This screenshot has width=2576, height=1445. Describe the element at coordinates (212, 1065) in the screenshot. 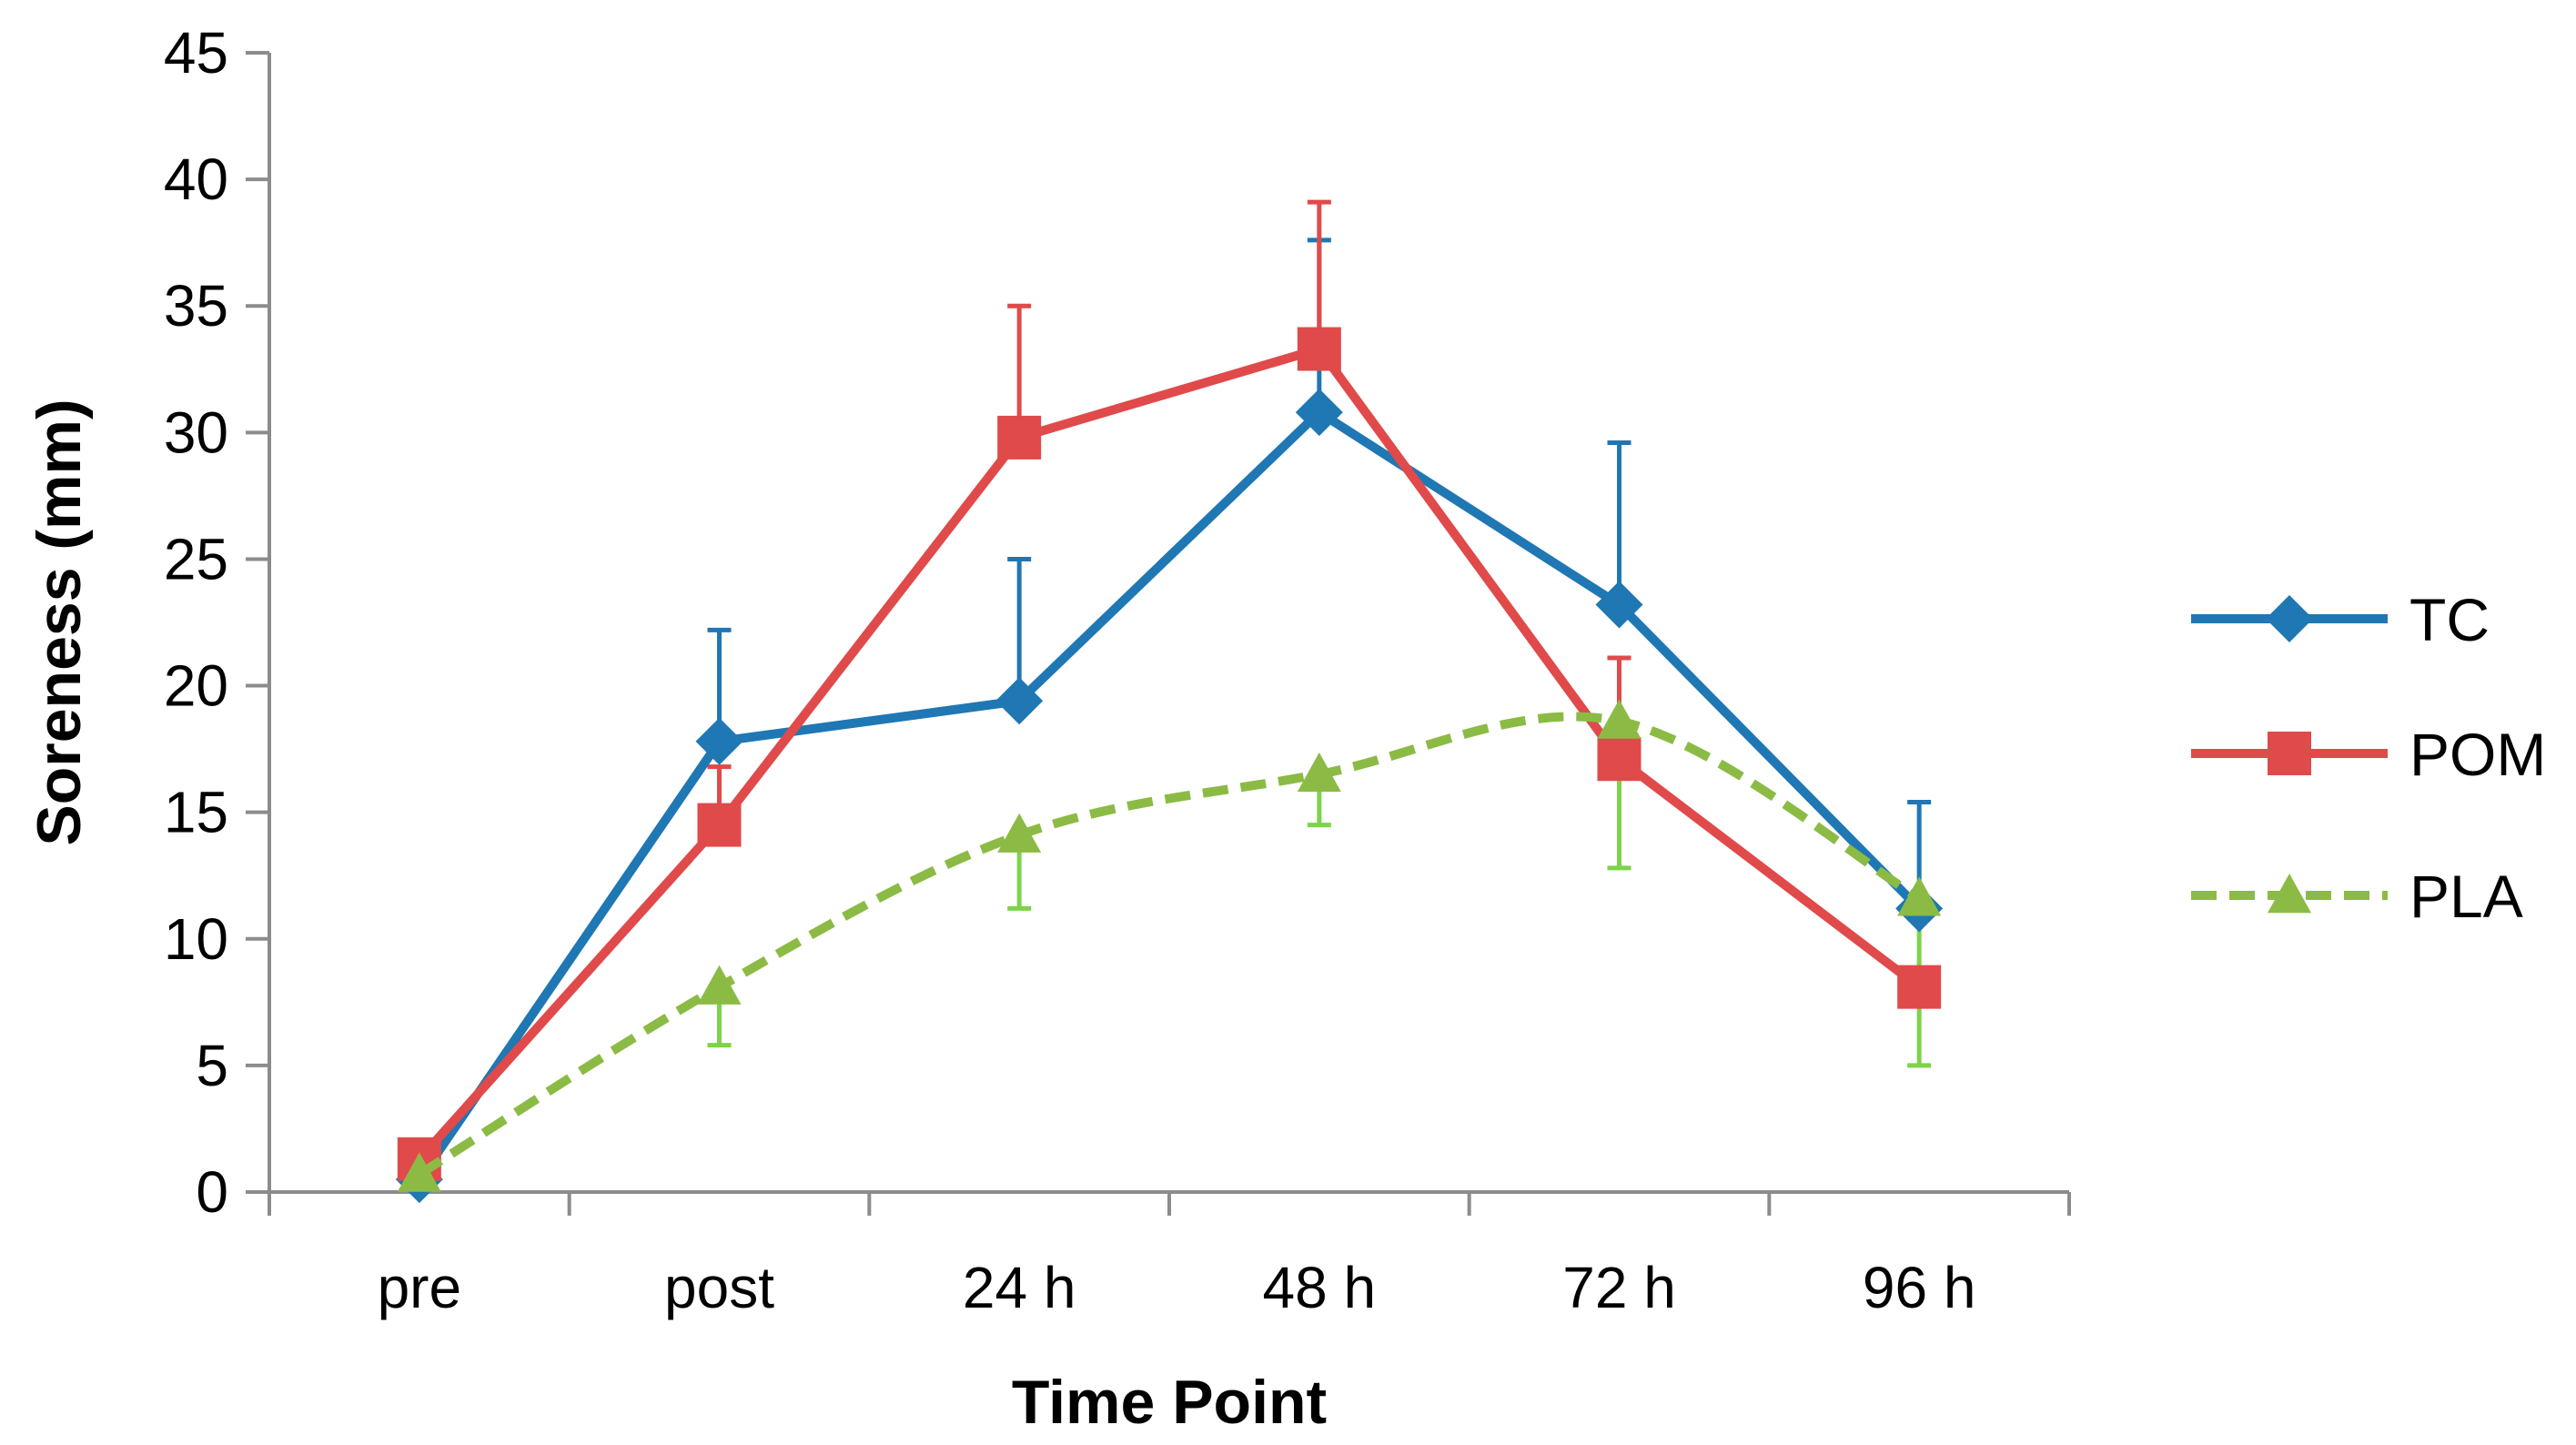

I see `y-tick-label: 5` at that location.